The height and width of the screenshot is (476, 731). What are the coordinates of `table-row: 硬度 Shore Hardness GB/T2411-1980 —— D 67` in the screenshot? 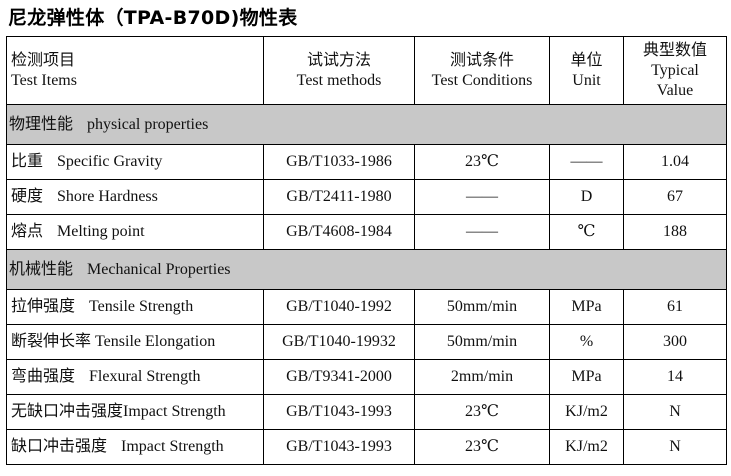 It's located at (366, 197).